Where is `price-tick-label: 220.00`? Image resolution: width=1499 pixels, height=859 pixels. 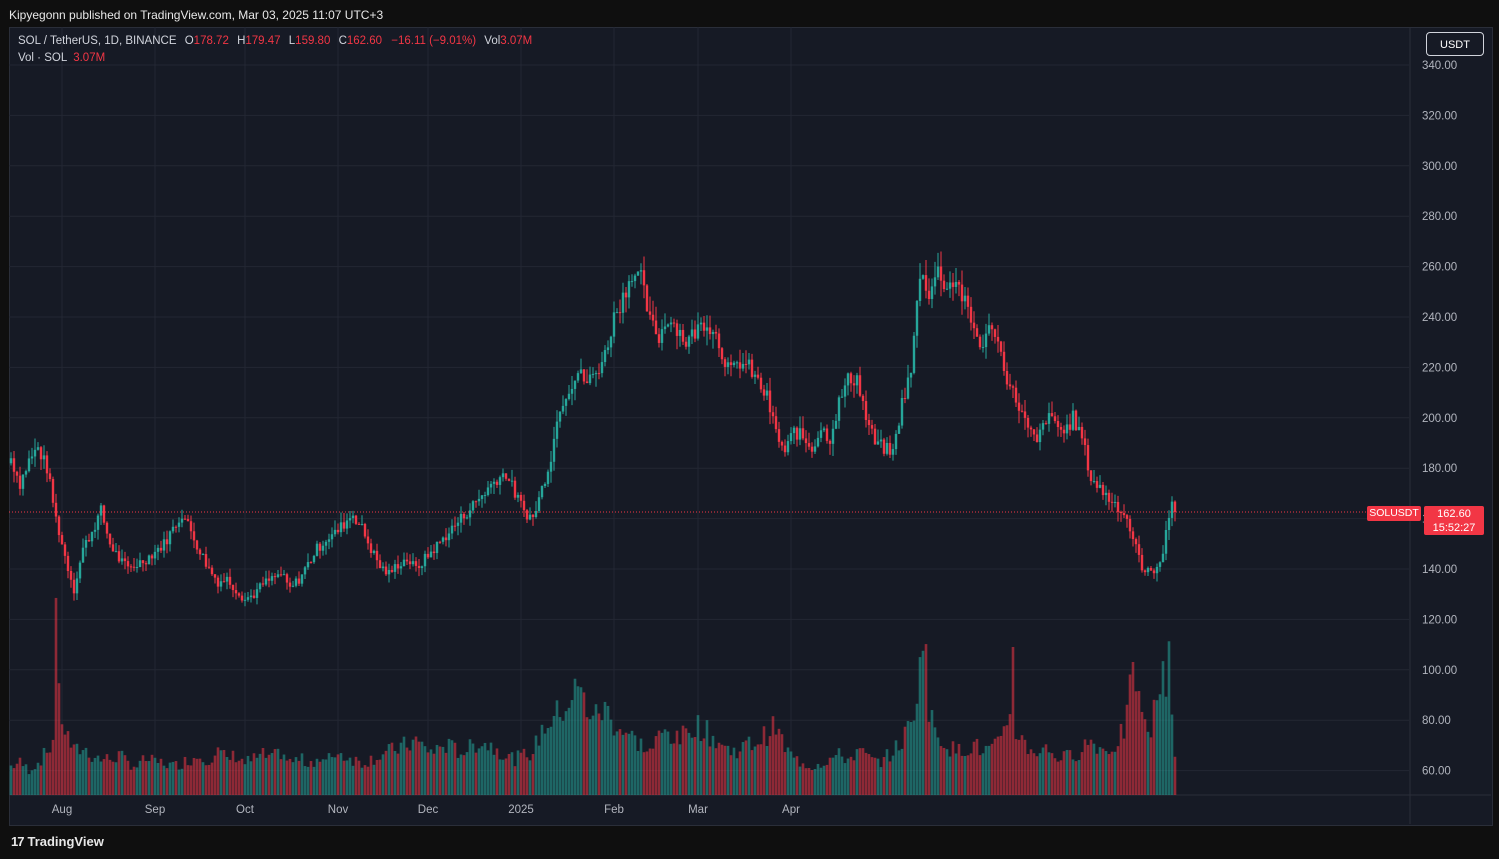 price-tick-label: 220.00 is located at coordinates (1439, 368).